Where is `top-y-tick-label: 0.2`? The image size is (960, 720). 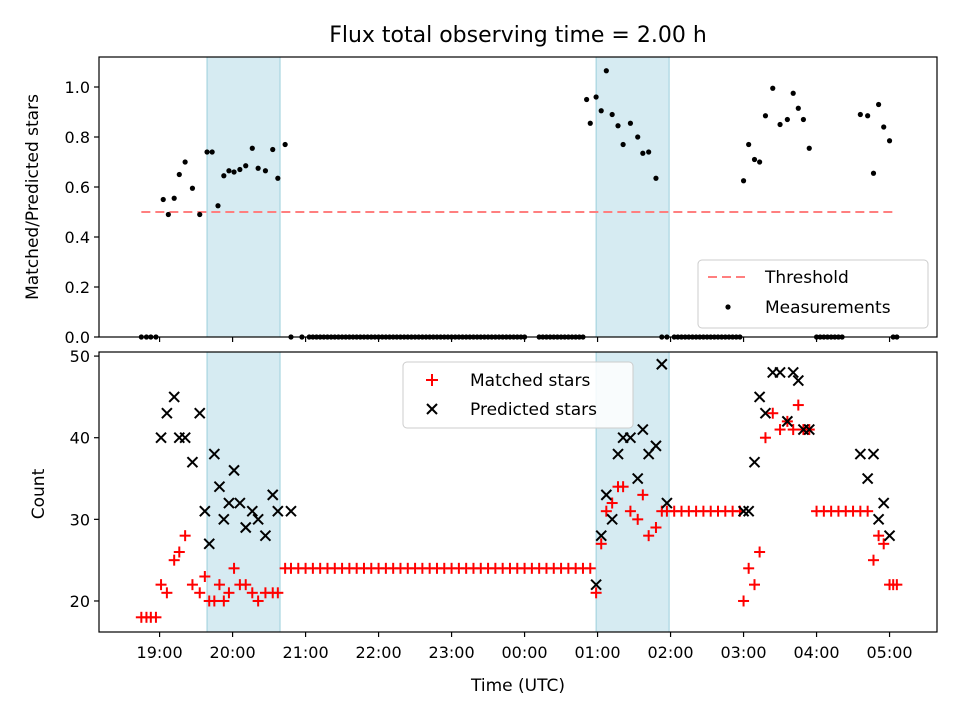 top-y-tick-label: 0.2 is located at coordinates (77, 287).